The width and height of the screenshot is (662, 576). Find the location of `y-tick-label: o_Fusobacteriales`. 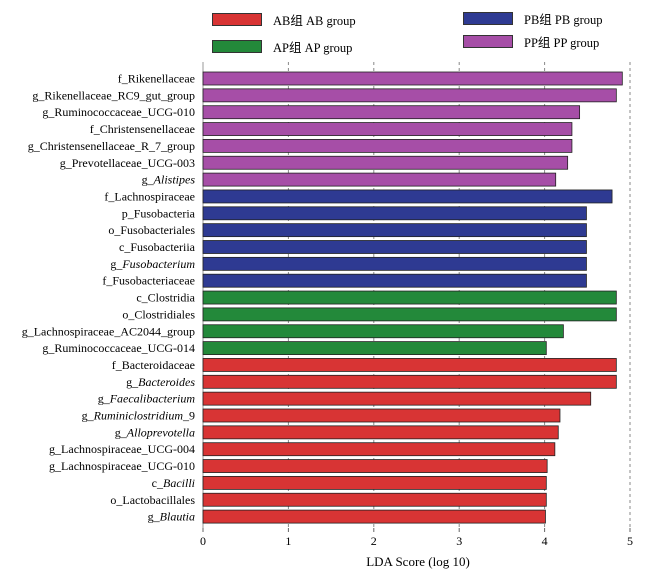

y-tick-label: o_Fusobacteriales is located at coordinates (151, 230).